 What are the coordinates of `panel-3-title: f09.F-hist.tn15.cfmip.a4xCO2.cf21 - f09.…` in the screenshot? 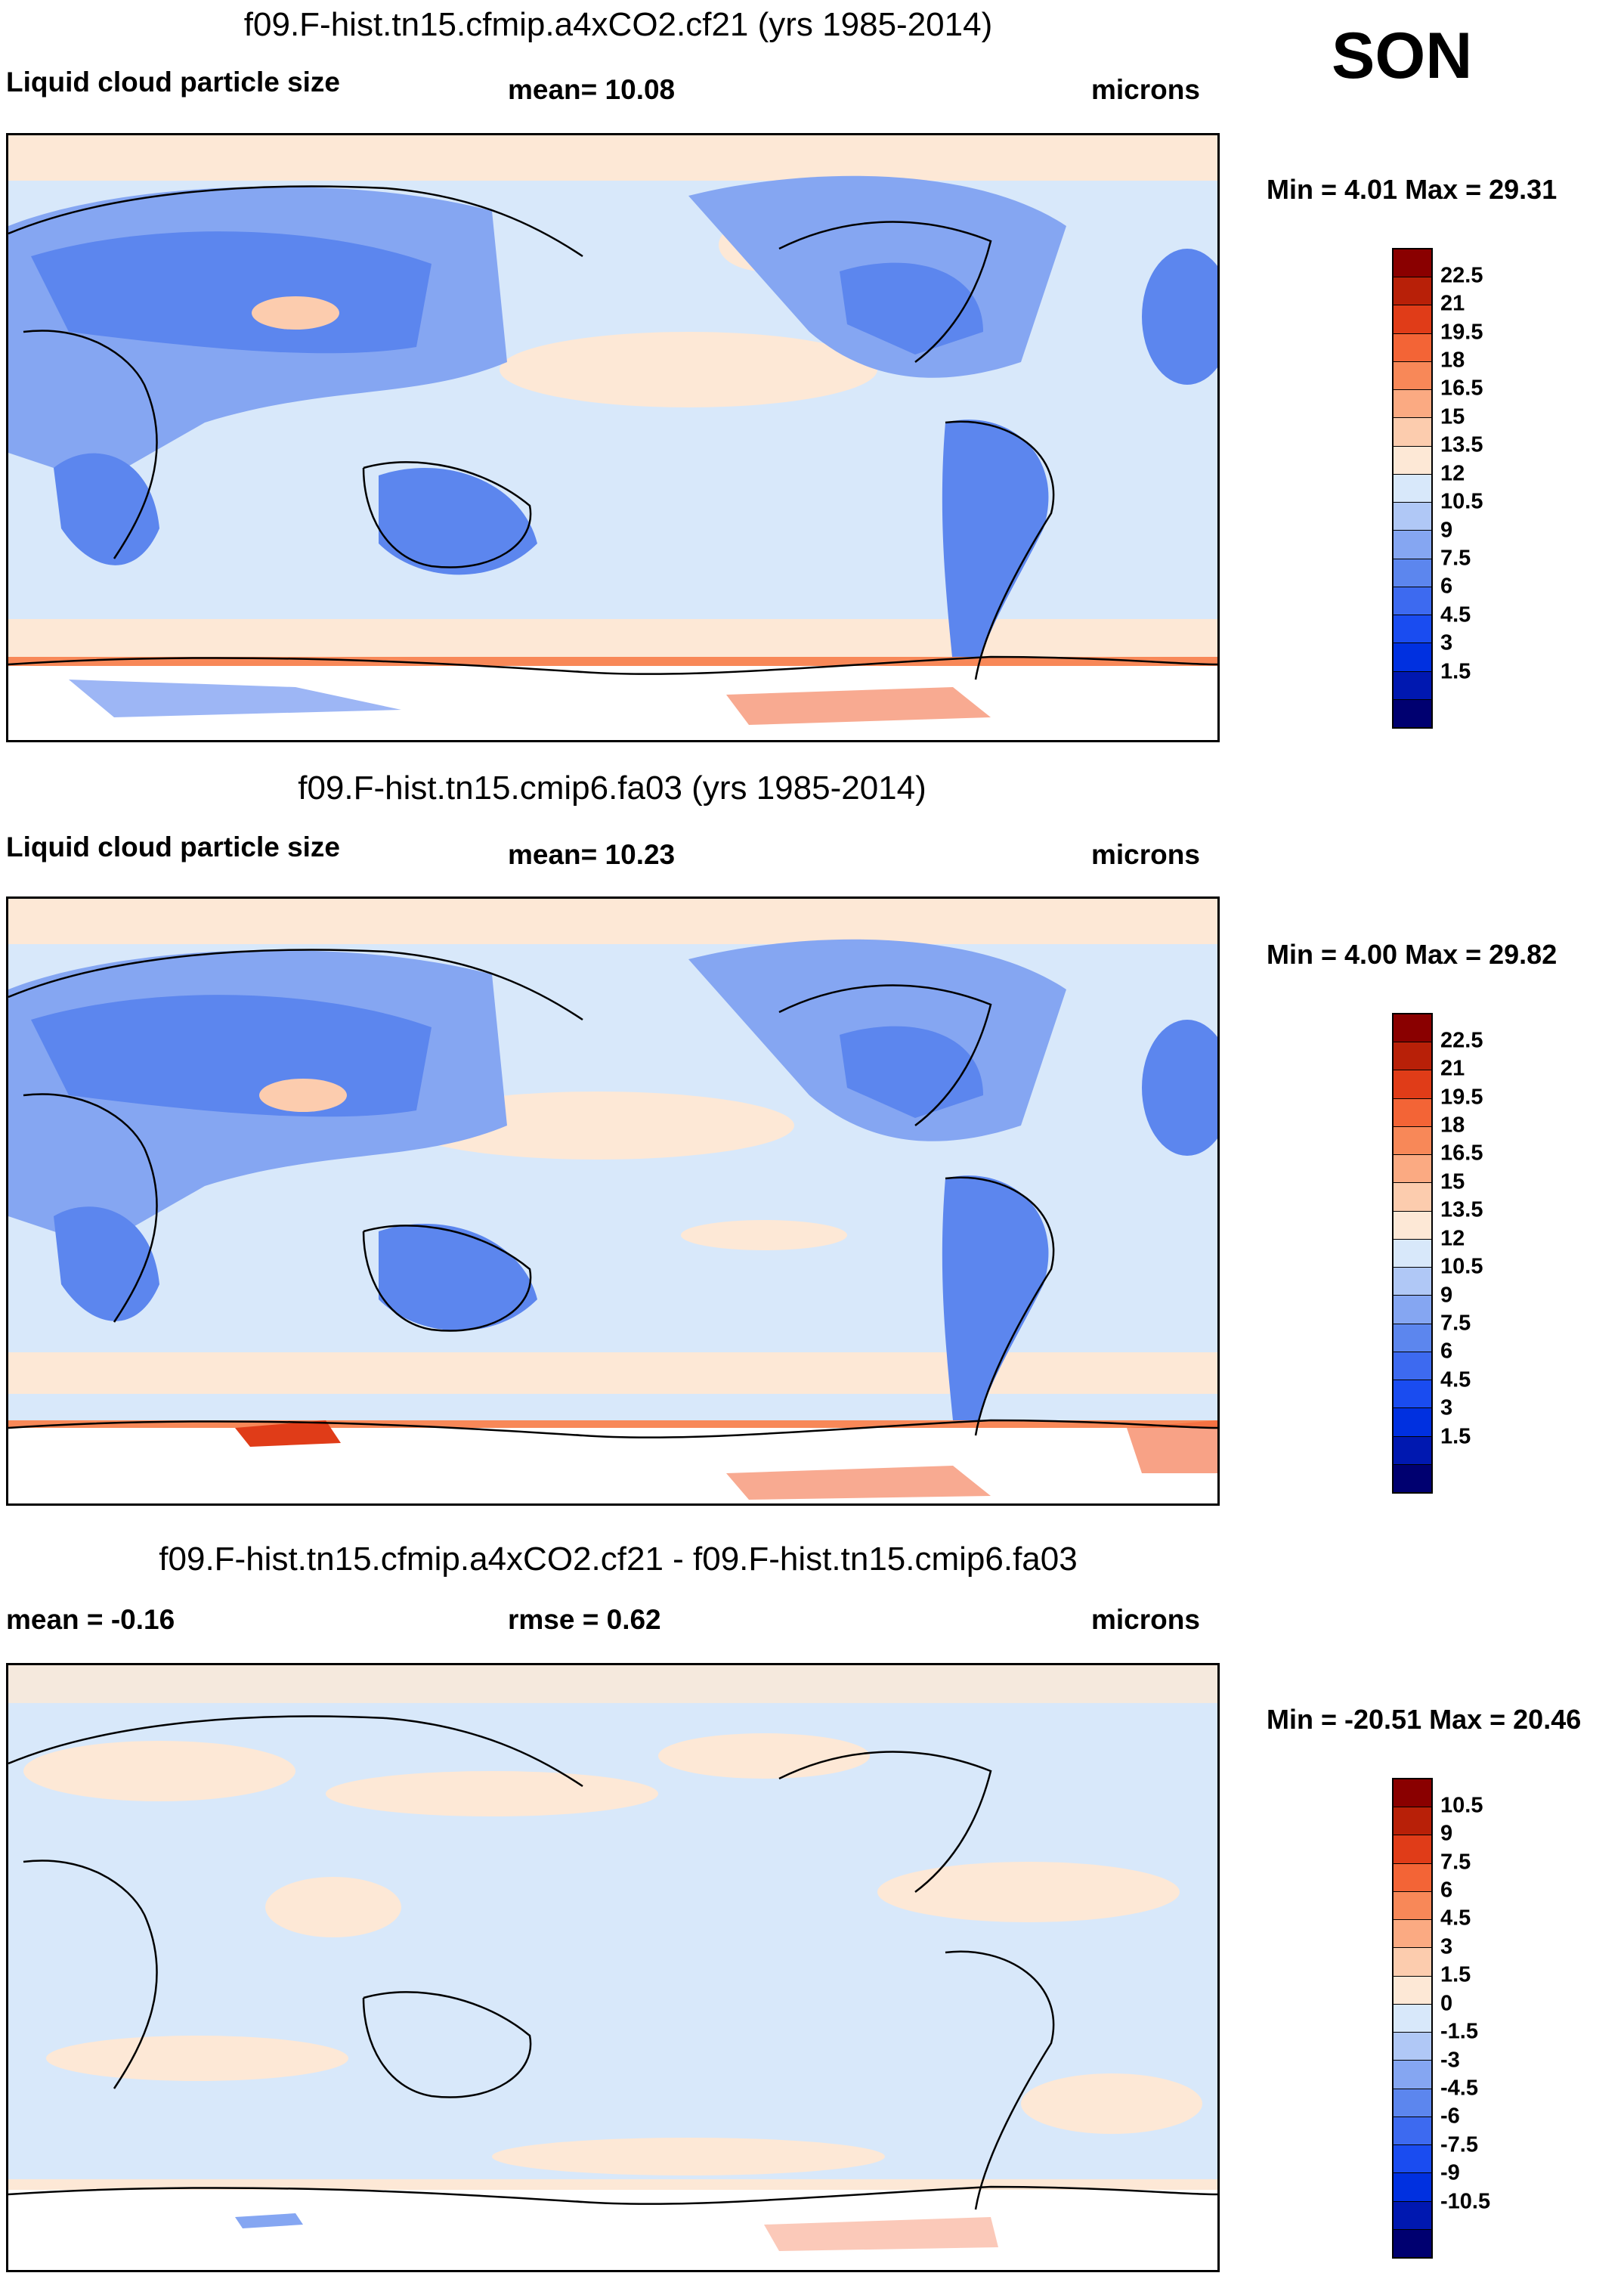 It's located at (618, 1559).